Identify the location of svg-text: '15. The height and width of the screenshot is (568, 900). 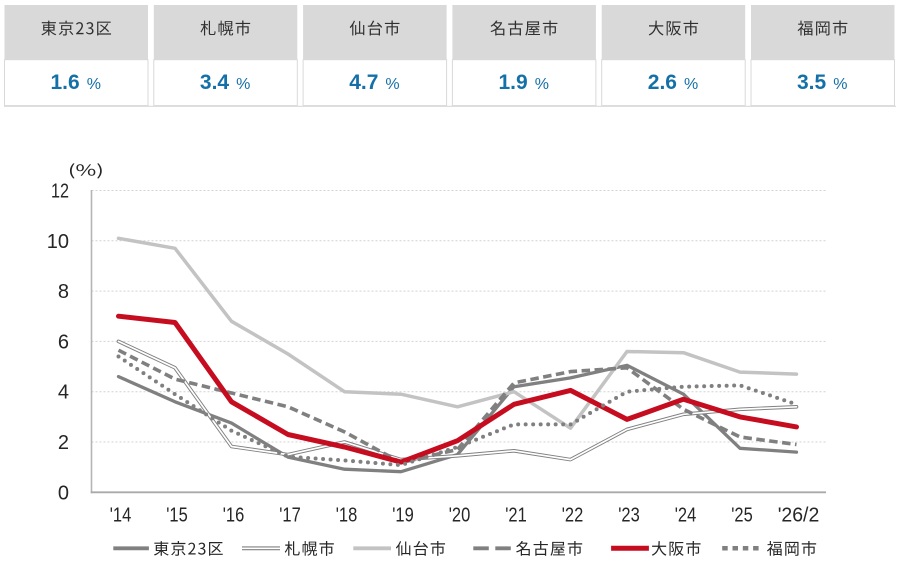
(177, 515).